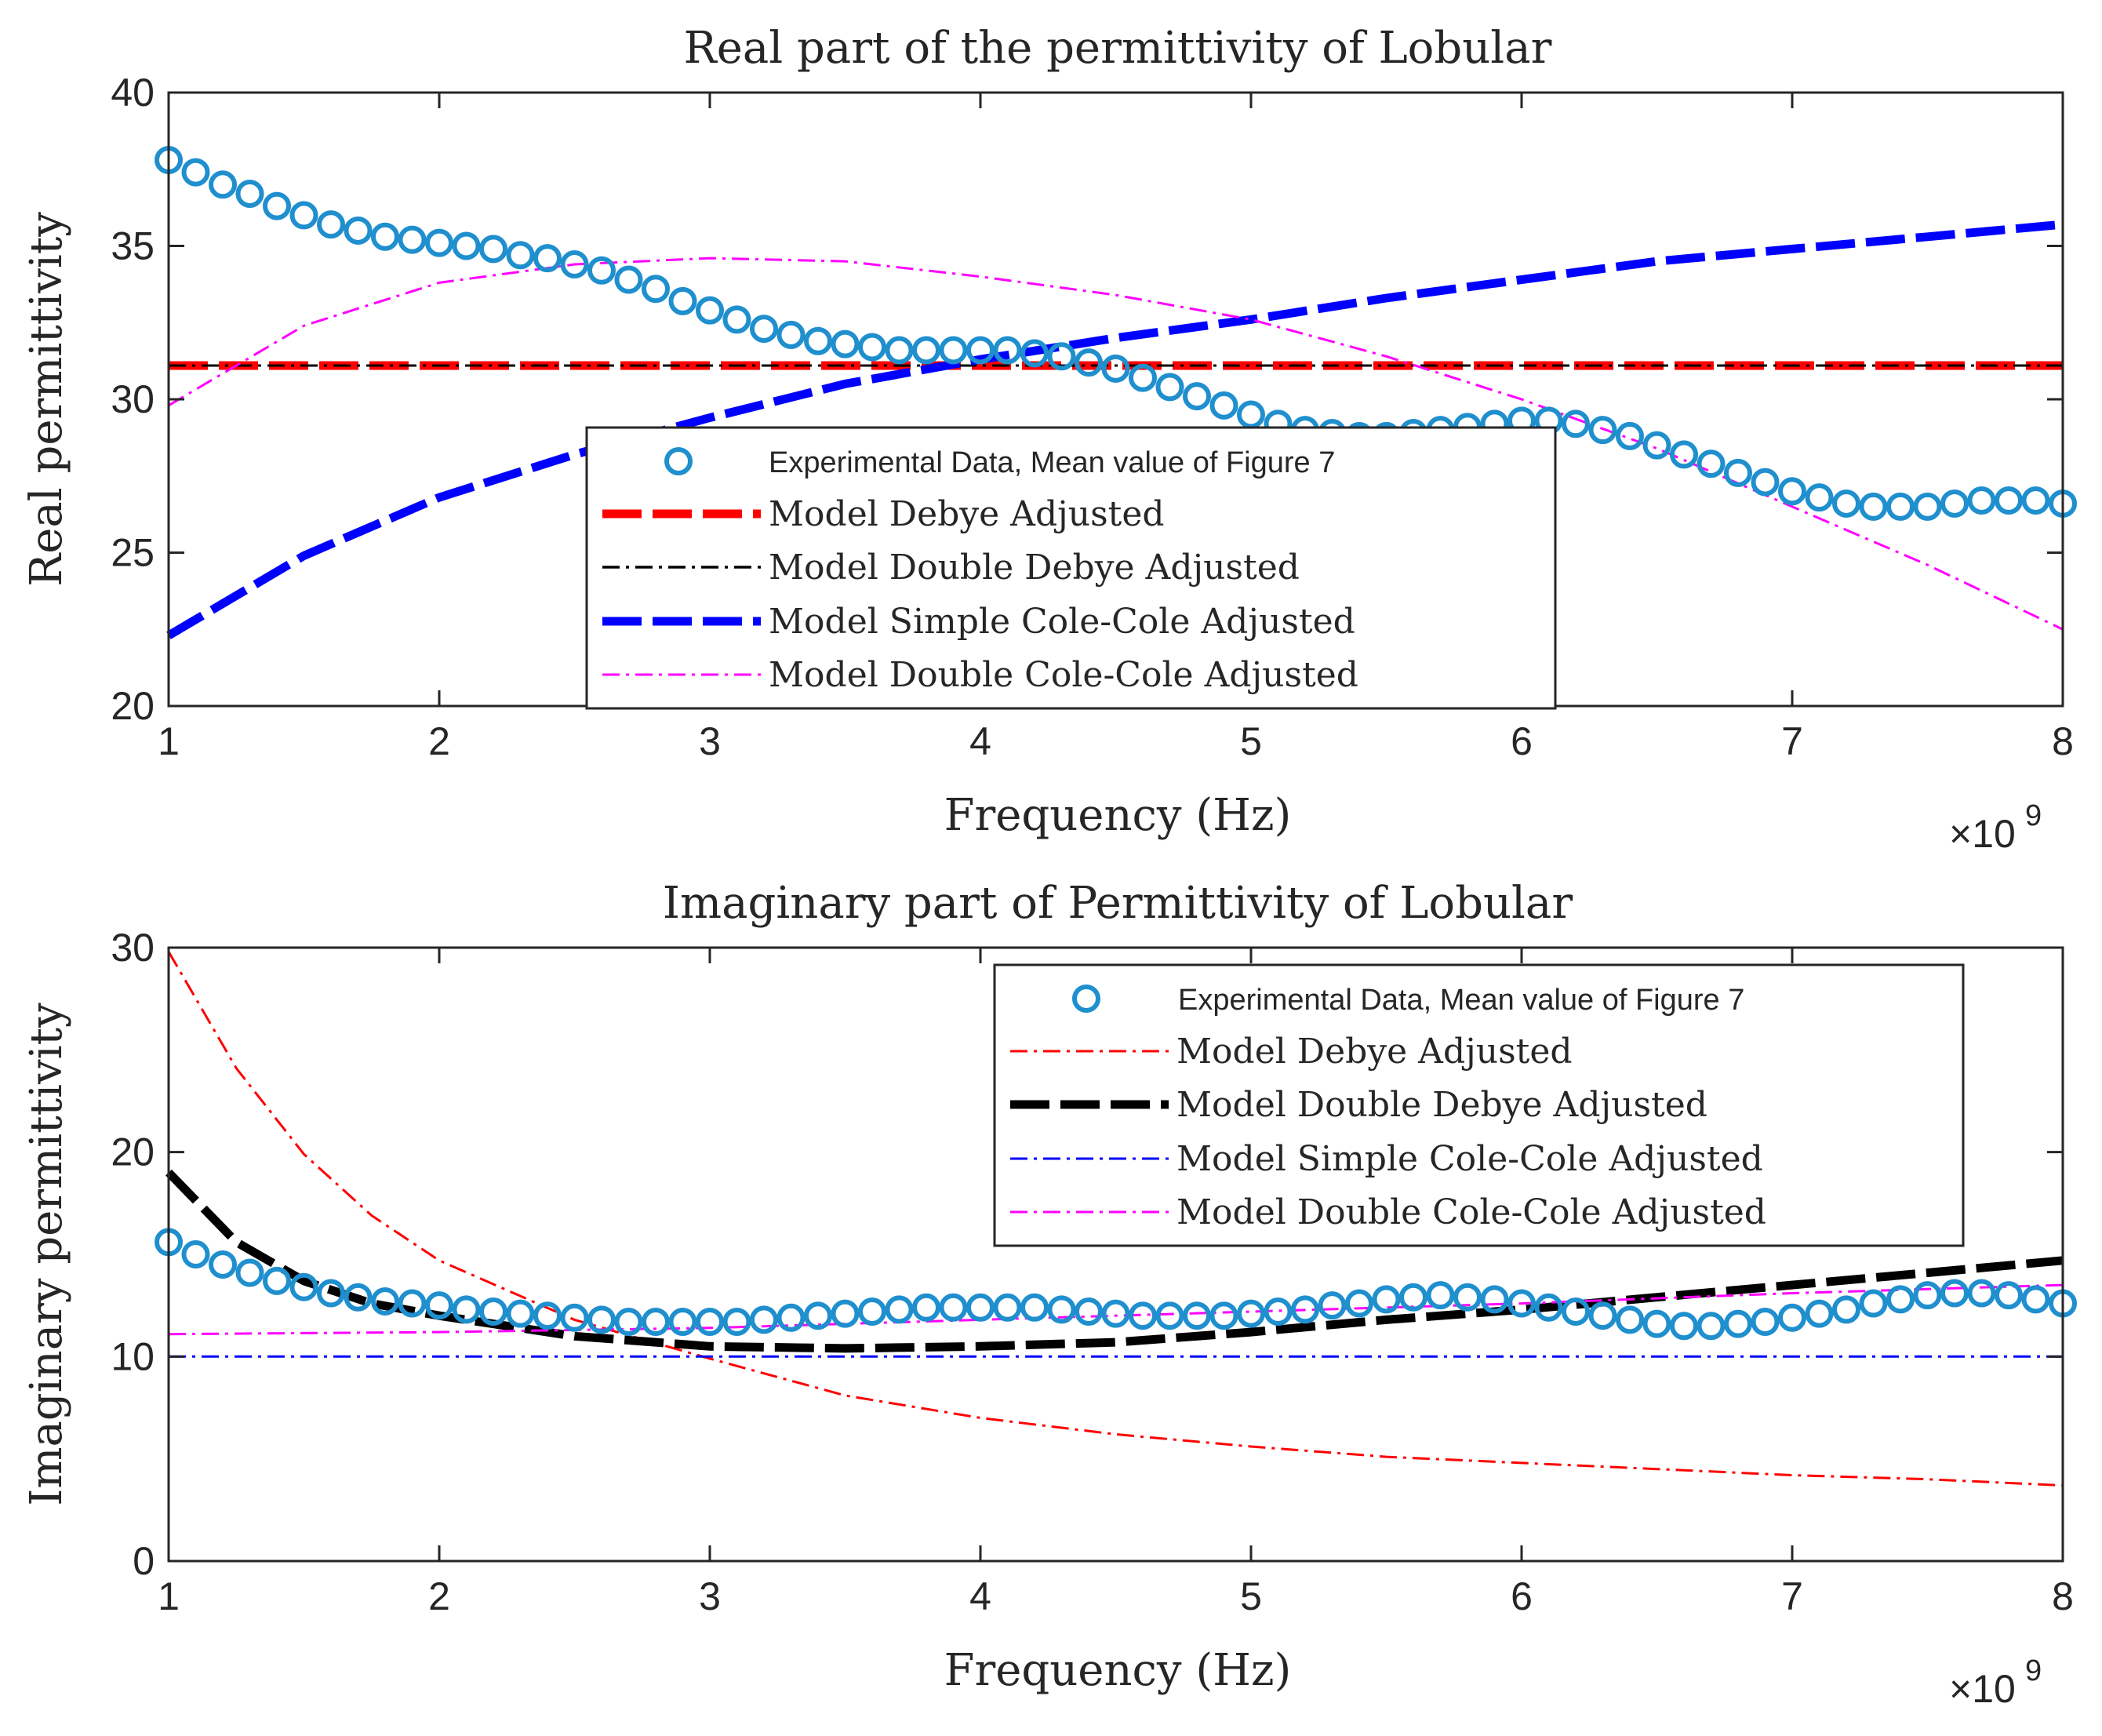 The width and height of the screenshot is (2102, 1736). Describe the element at coordinates (980, 1596) in the screenshot. I see `x-tick-label: 4` at that location.